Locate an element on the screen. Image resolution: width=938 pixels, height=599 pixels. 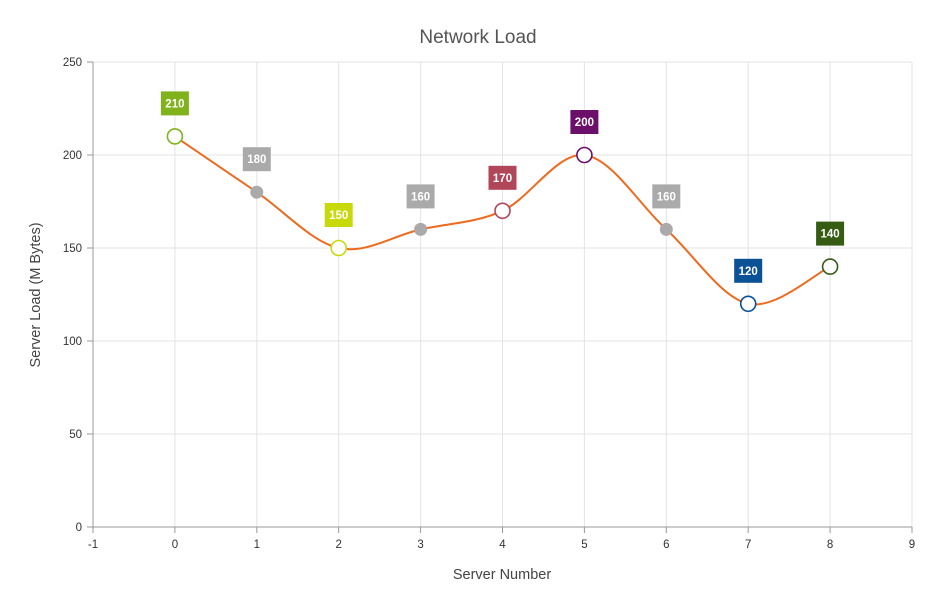
data-label-text: 170 is located at coordinates (502, 179).